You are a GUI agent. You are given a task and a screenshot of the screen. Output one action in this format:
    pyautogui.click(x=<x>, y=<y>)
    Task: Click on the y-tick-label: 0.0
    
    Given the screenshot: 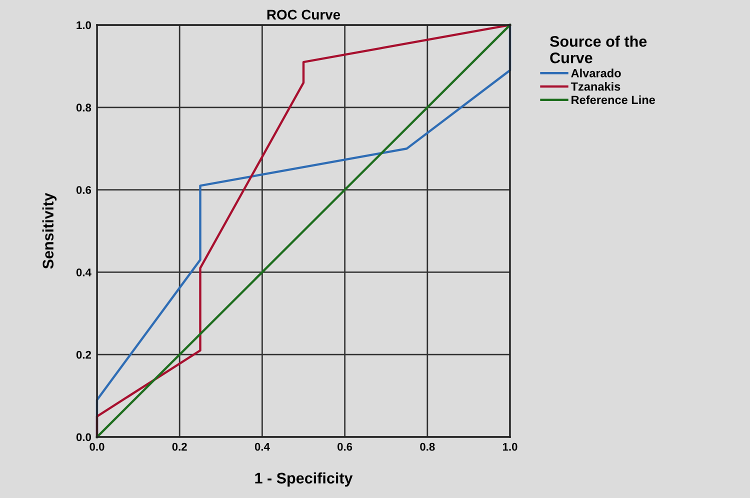 What is the action you would take?
    pyautogui.click(x=83, y=437)
    